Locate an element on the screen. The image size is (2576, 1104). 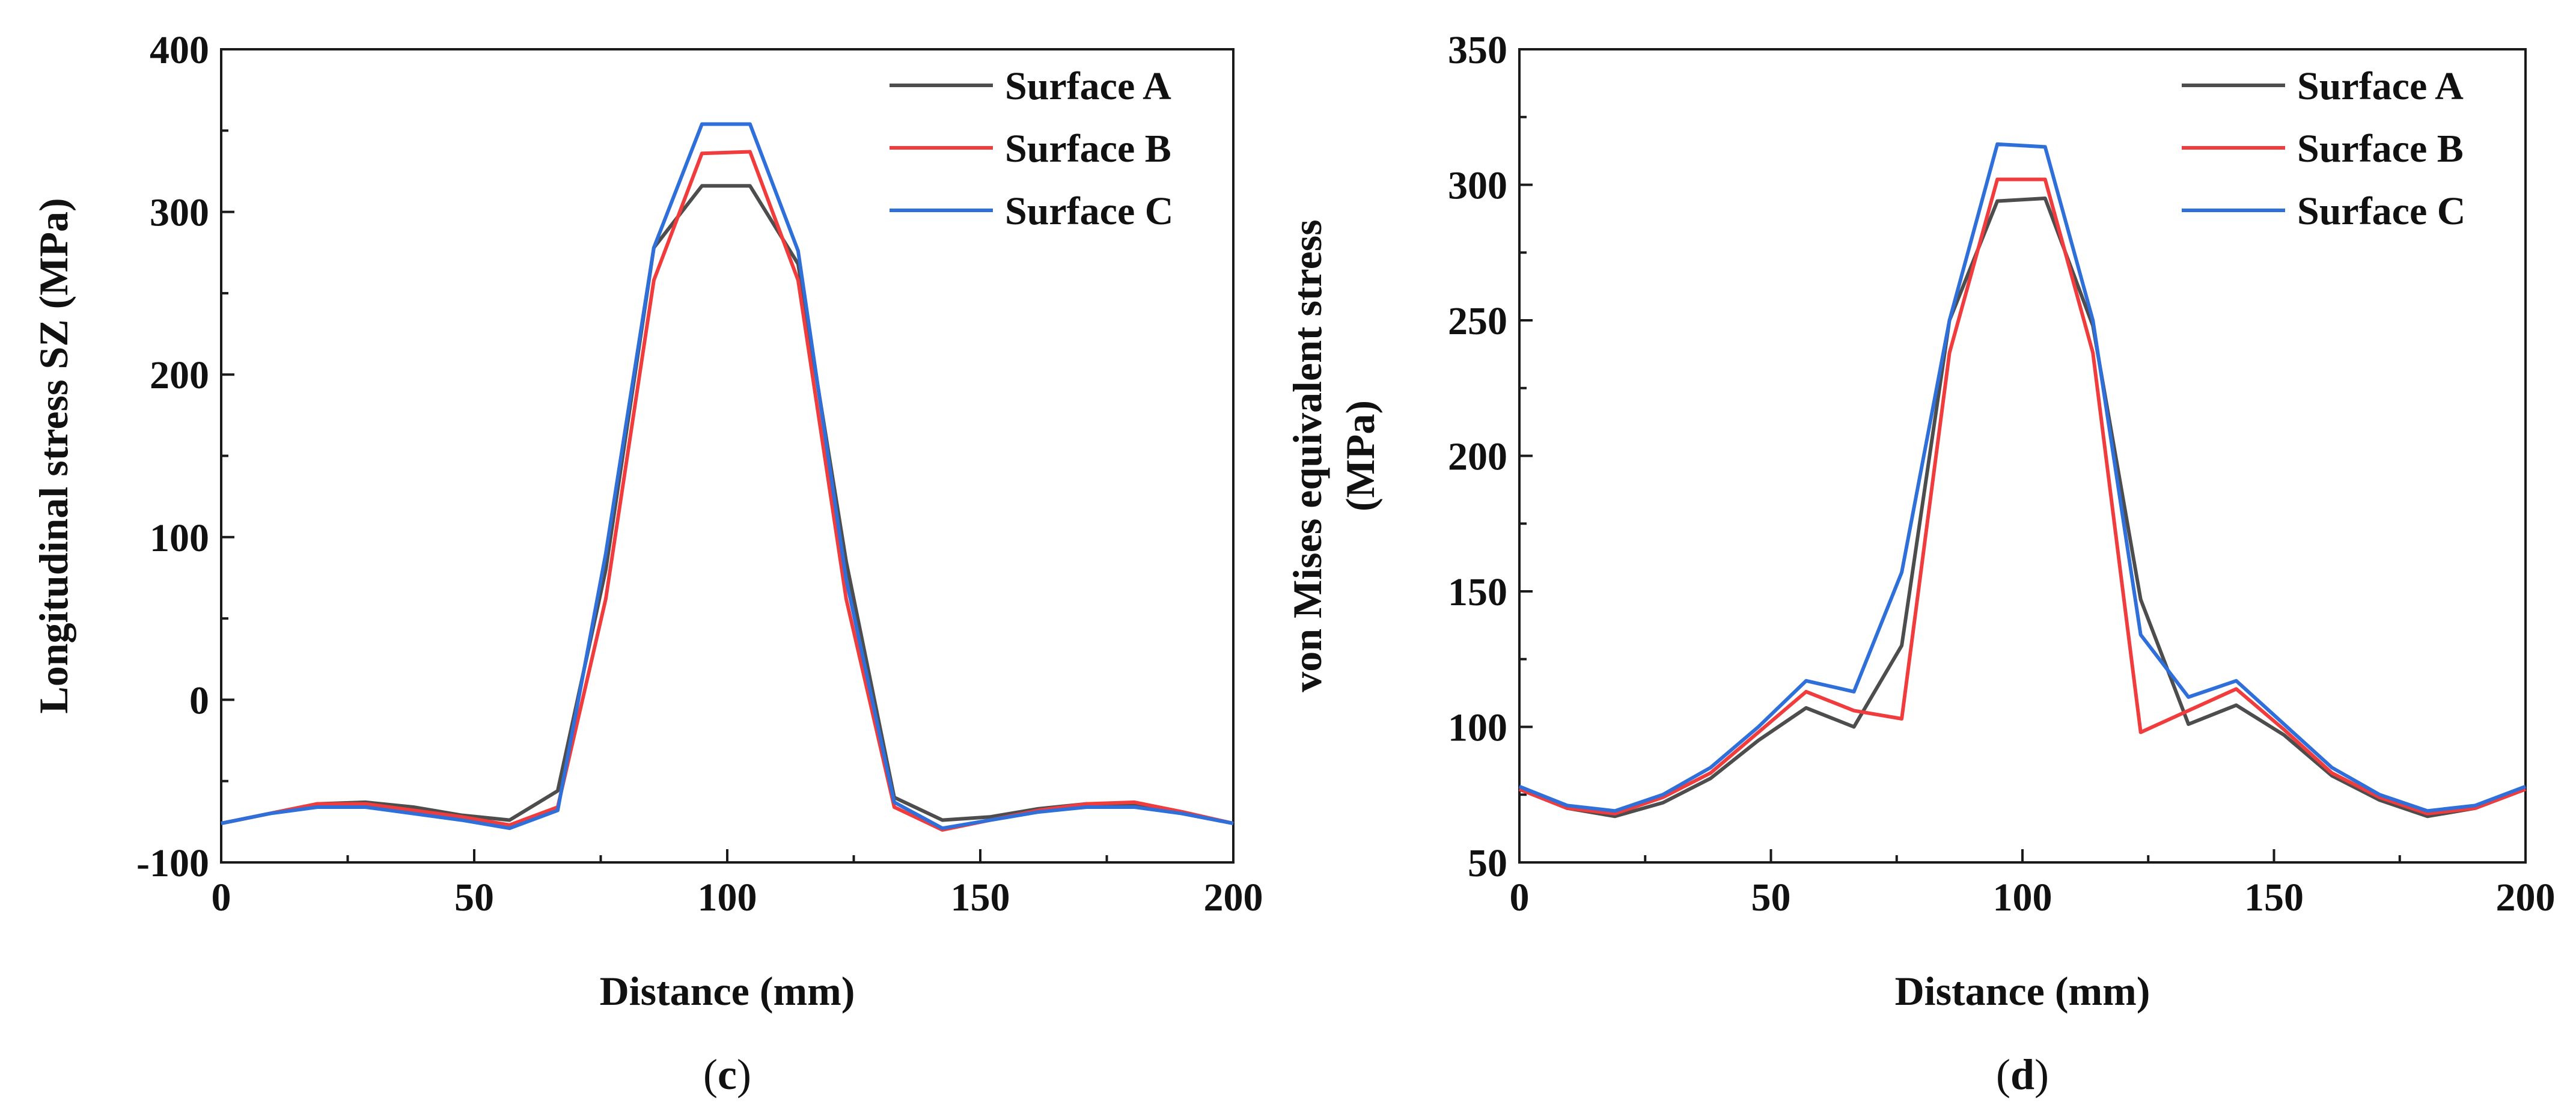
panel-label: (c) is located at coordinates (727, 1075).